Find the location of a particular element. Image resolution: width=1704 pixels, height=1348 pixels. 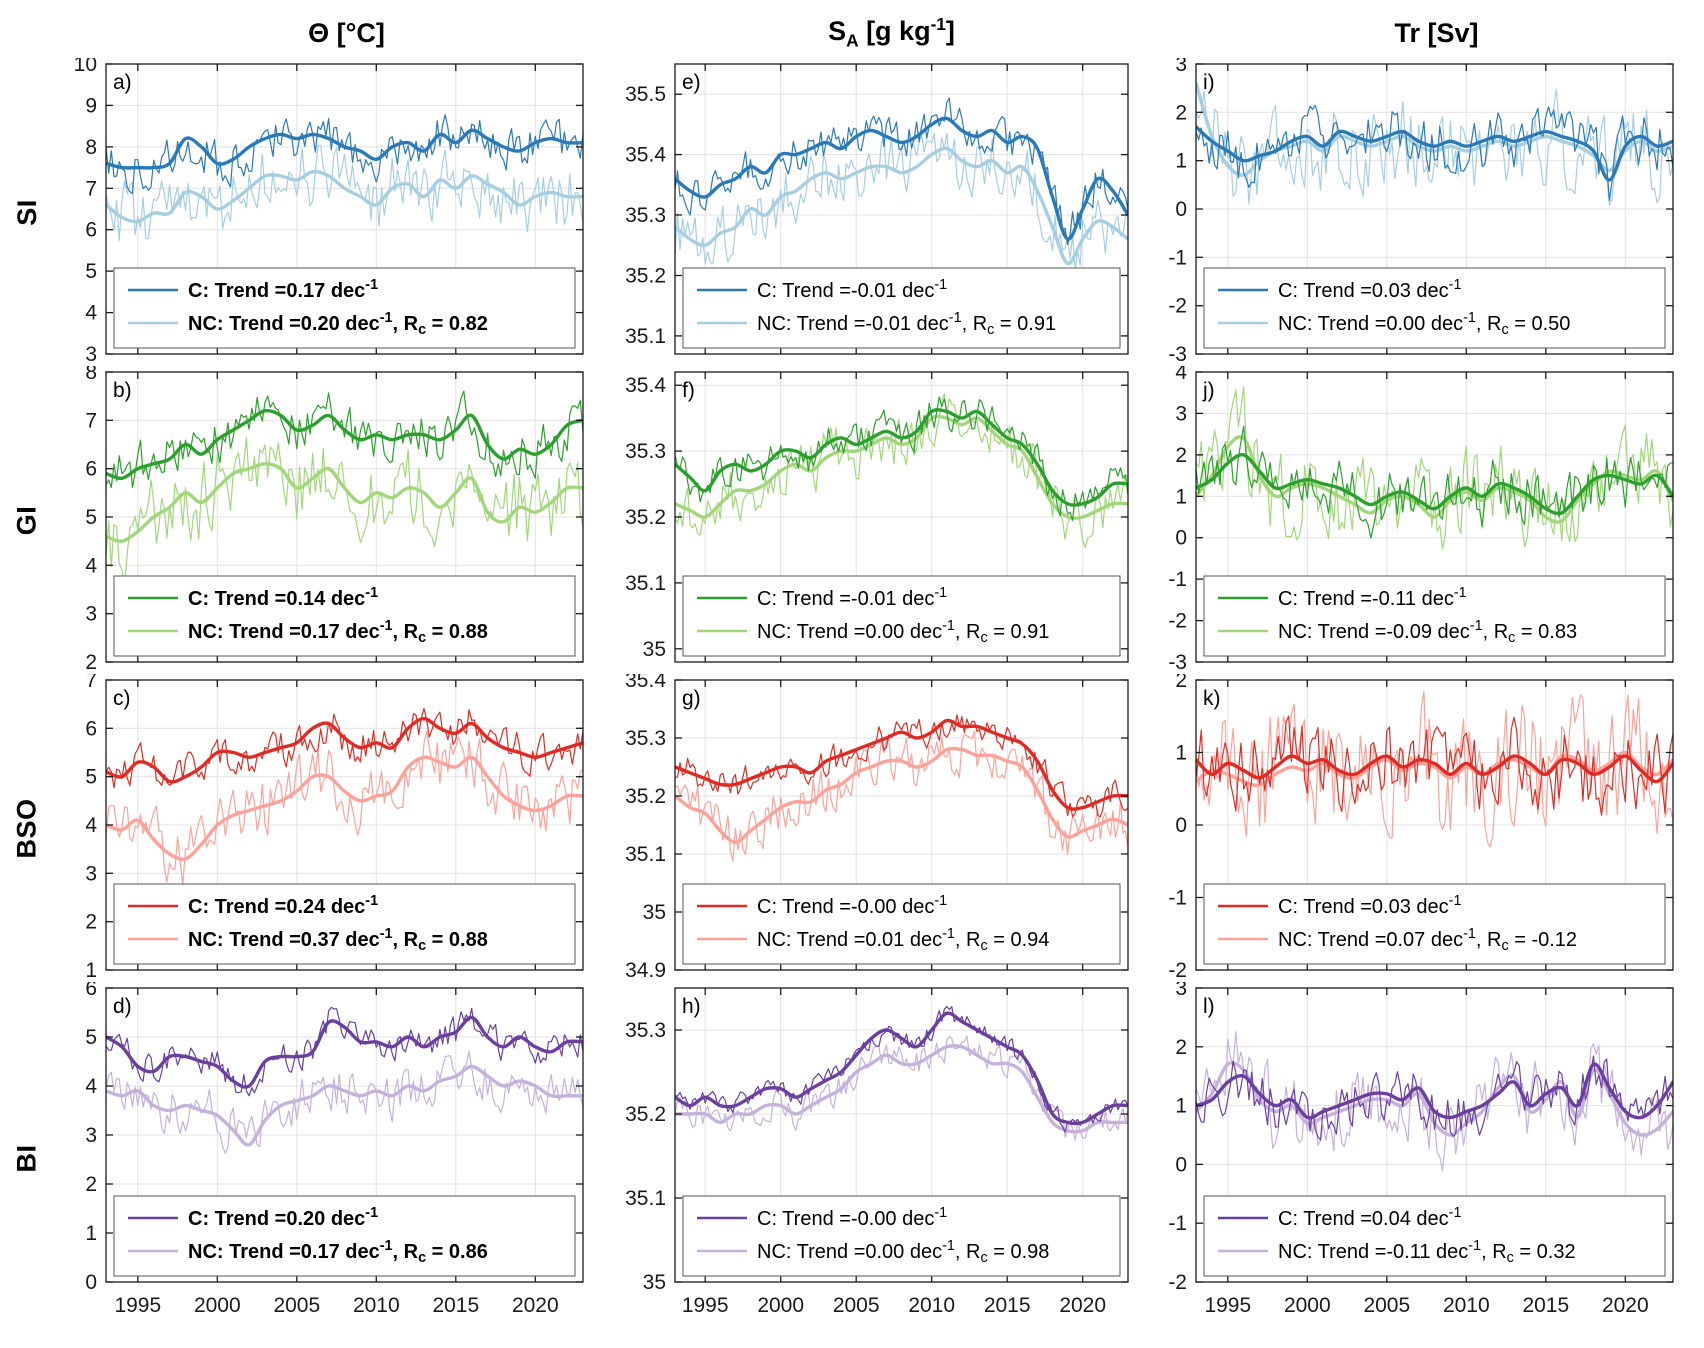

svg-text: -2 is located at coordinates (1177, 621).